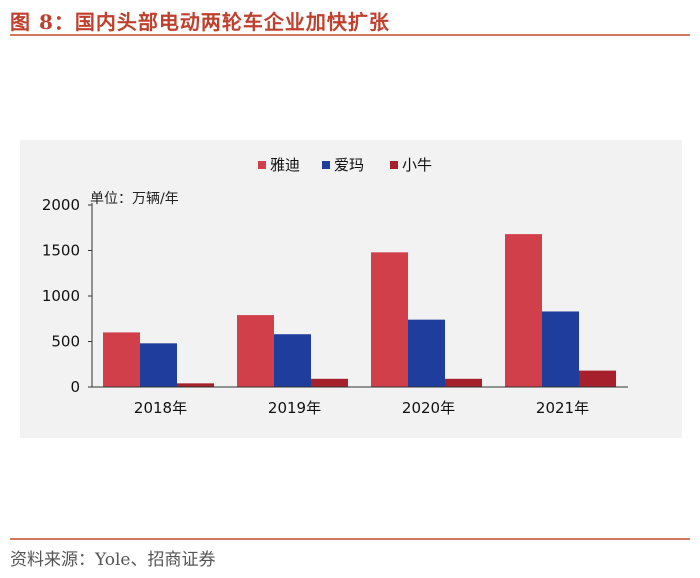 Image resolution: width=700 pixels, height=578 pixels. What do you see at coordinates (200, 22) in the screenshot?
I see `figure-title: 图 8：国内头部电动两轮车企业加快扩张` at bounding box center [200, 22].